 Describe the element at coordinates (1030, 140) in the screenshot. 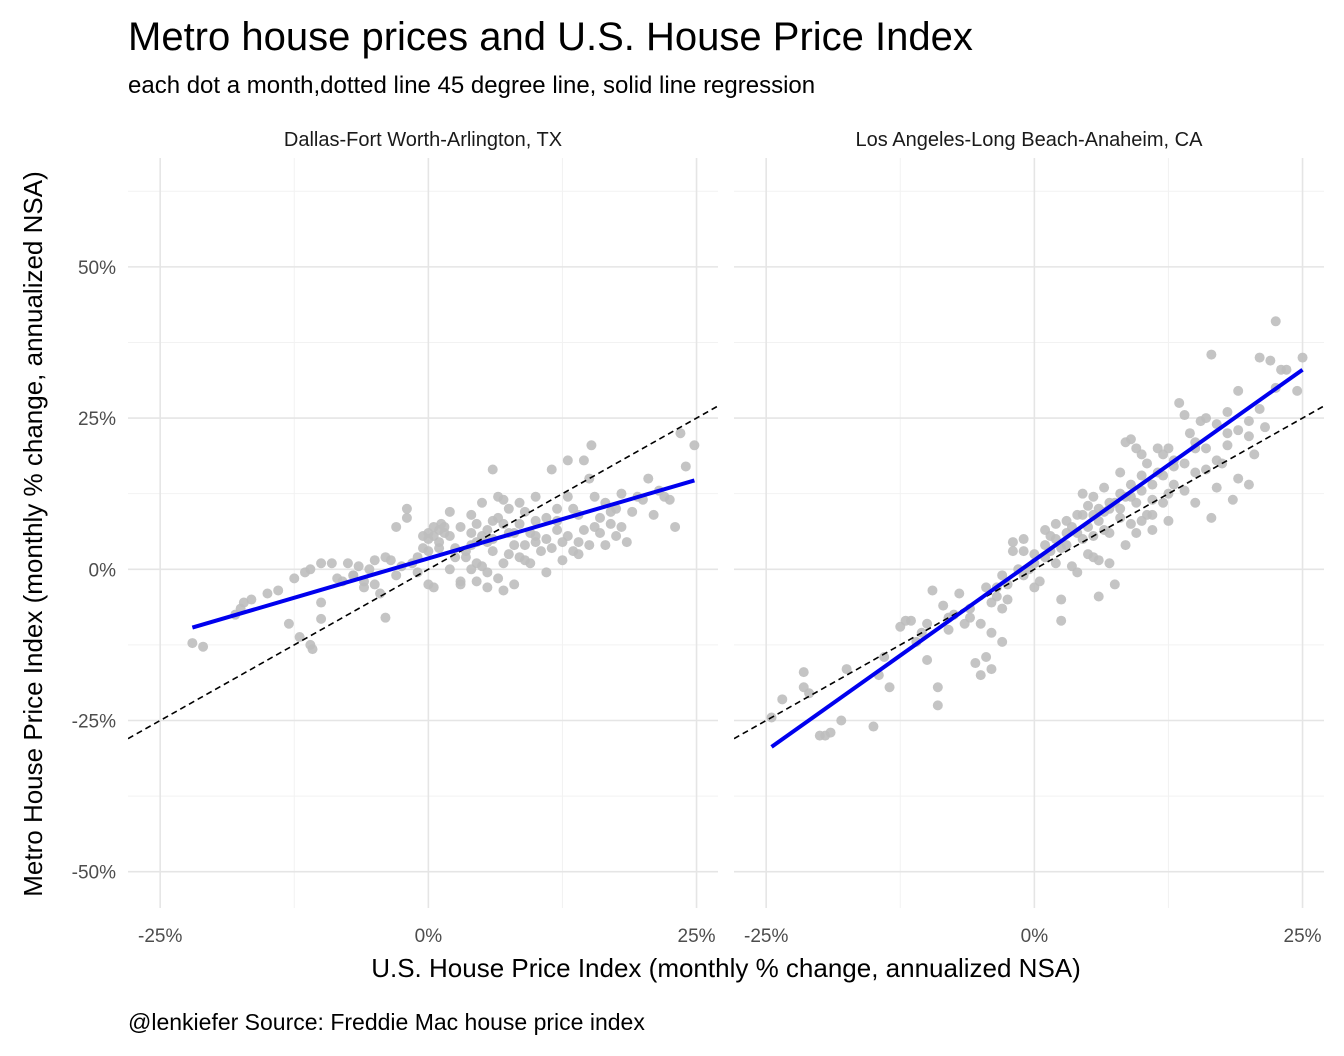

I see `facet-strip-label: Los Angeles-Long Beach-Anaheim, CA` at that location.